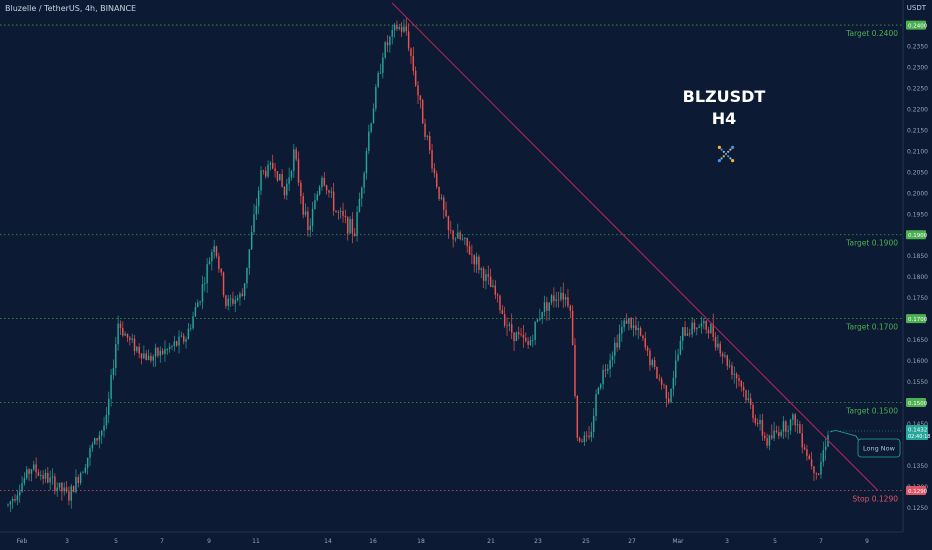 The width and height of the screenshot is (932, 550). Describe the element at coordinates (916, 402) in the screenshot. I see `level-price-tag` at that location.